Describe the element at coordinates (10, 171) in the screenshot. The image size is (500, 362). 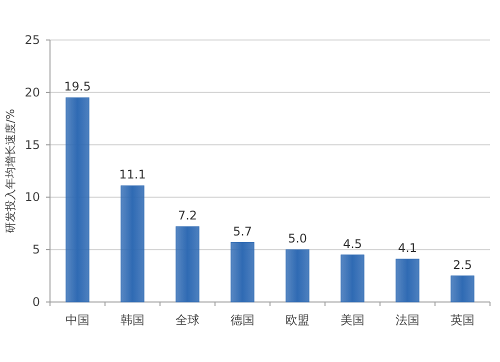
I see `y-axis-title: 研发投入年均增长速度/%` at that location.